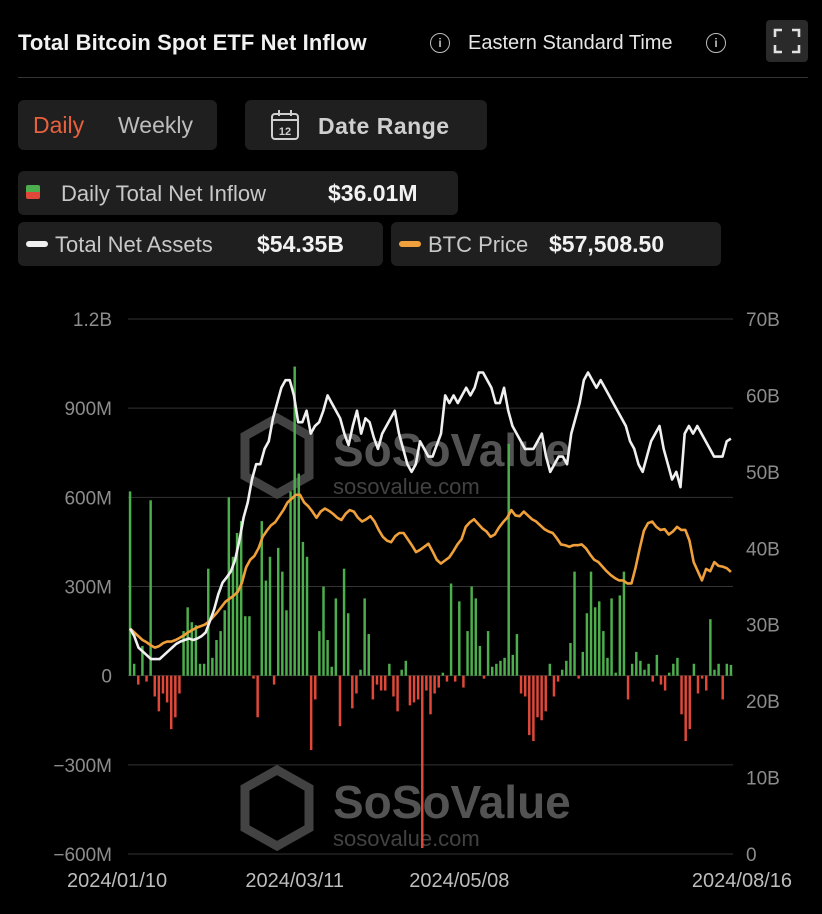  Describe the element at coordinates (59, 125) in the screenshot. I see `daily-tab: Daily` at that location.